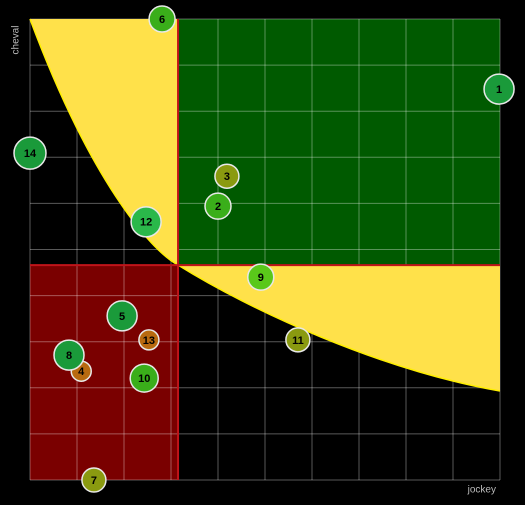  I want to click on point-label: 7, so click(94, 481).